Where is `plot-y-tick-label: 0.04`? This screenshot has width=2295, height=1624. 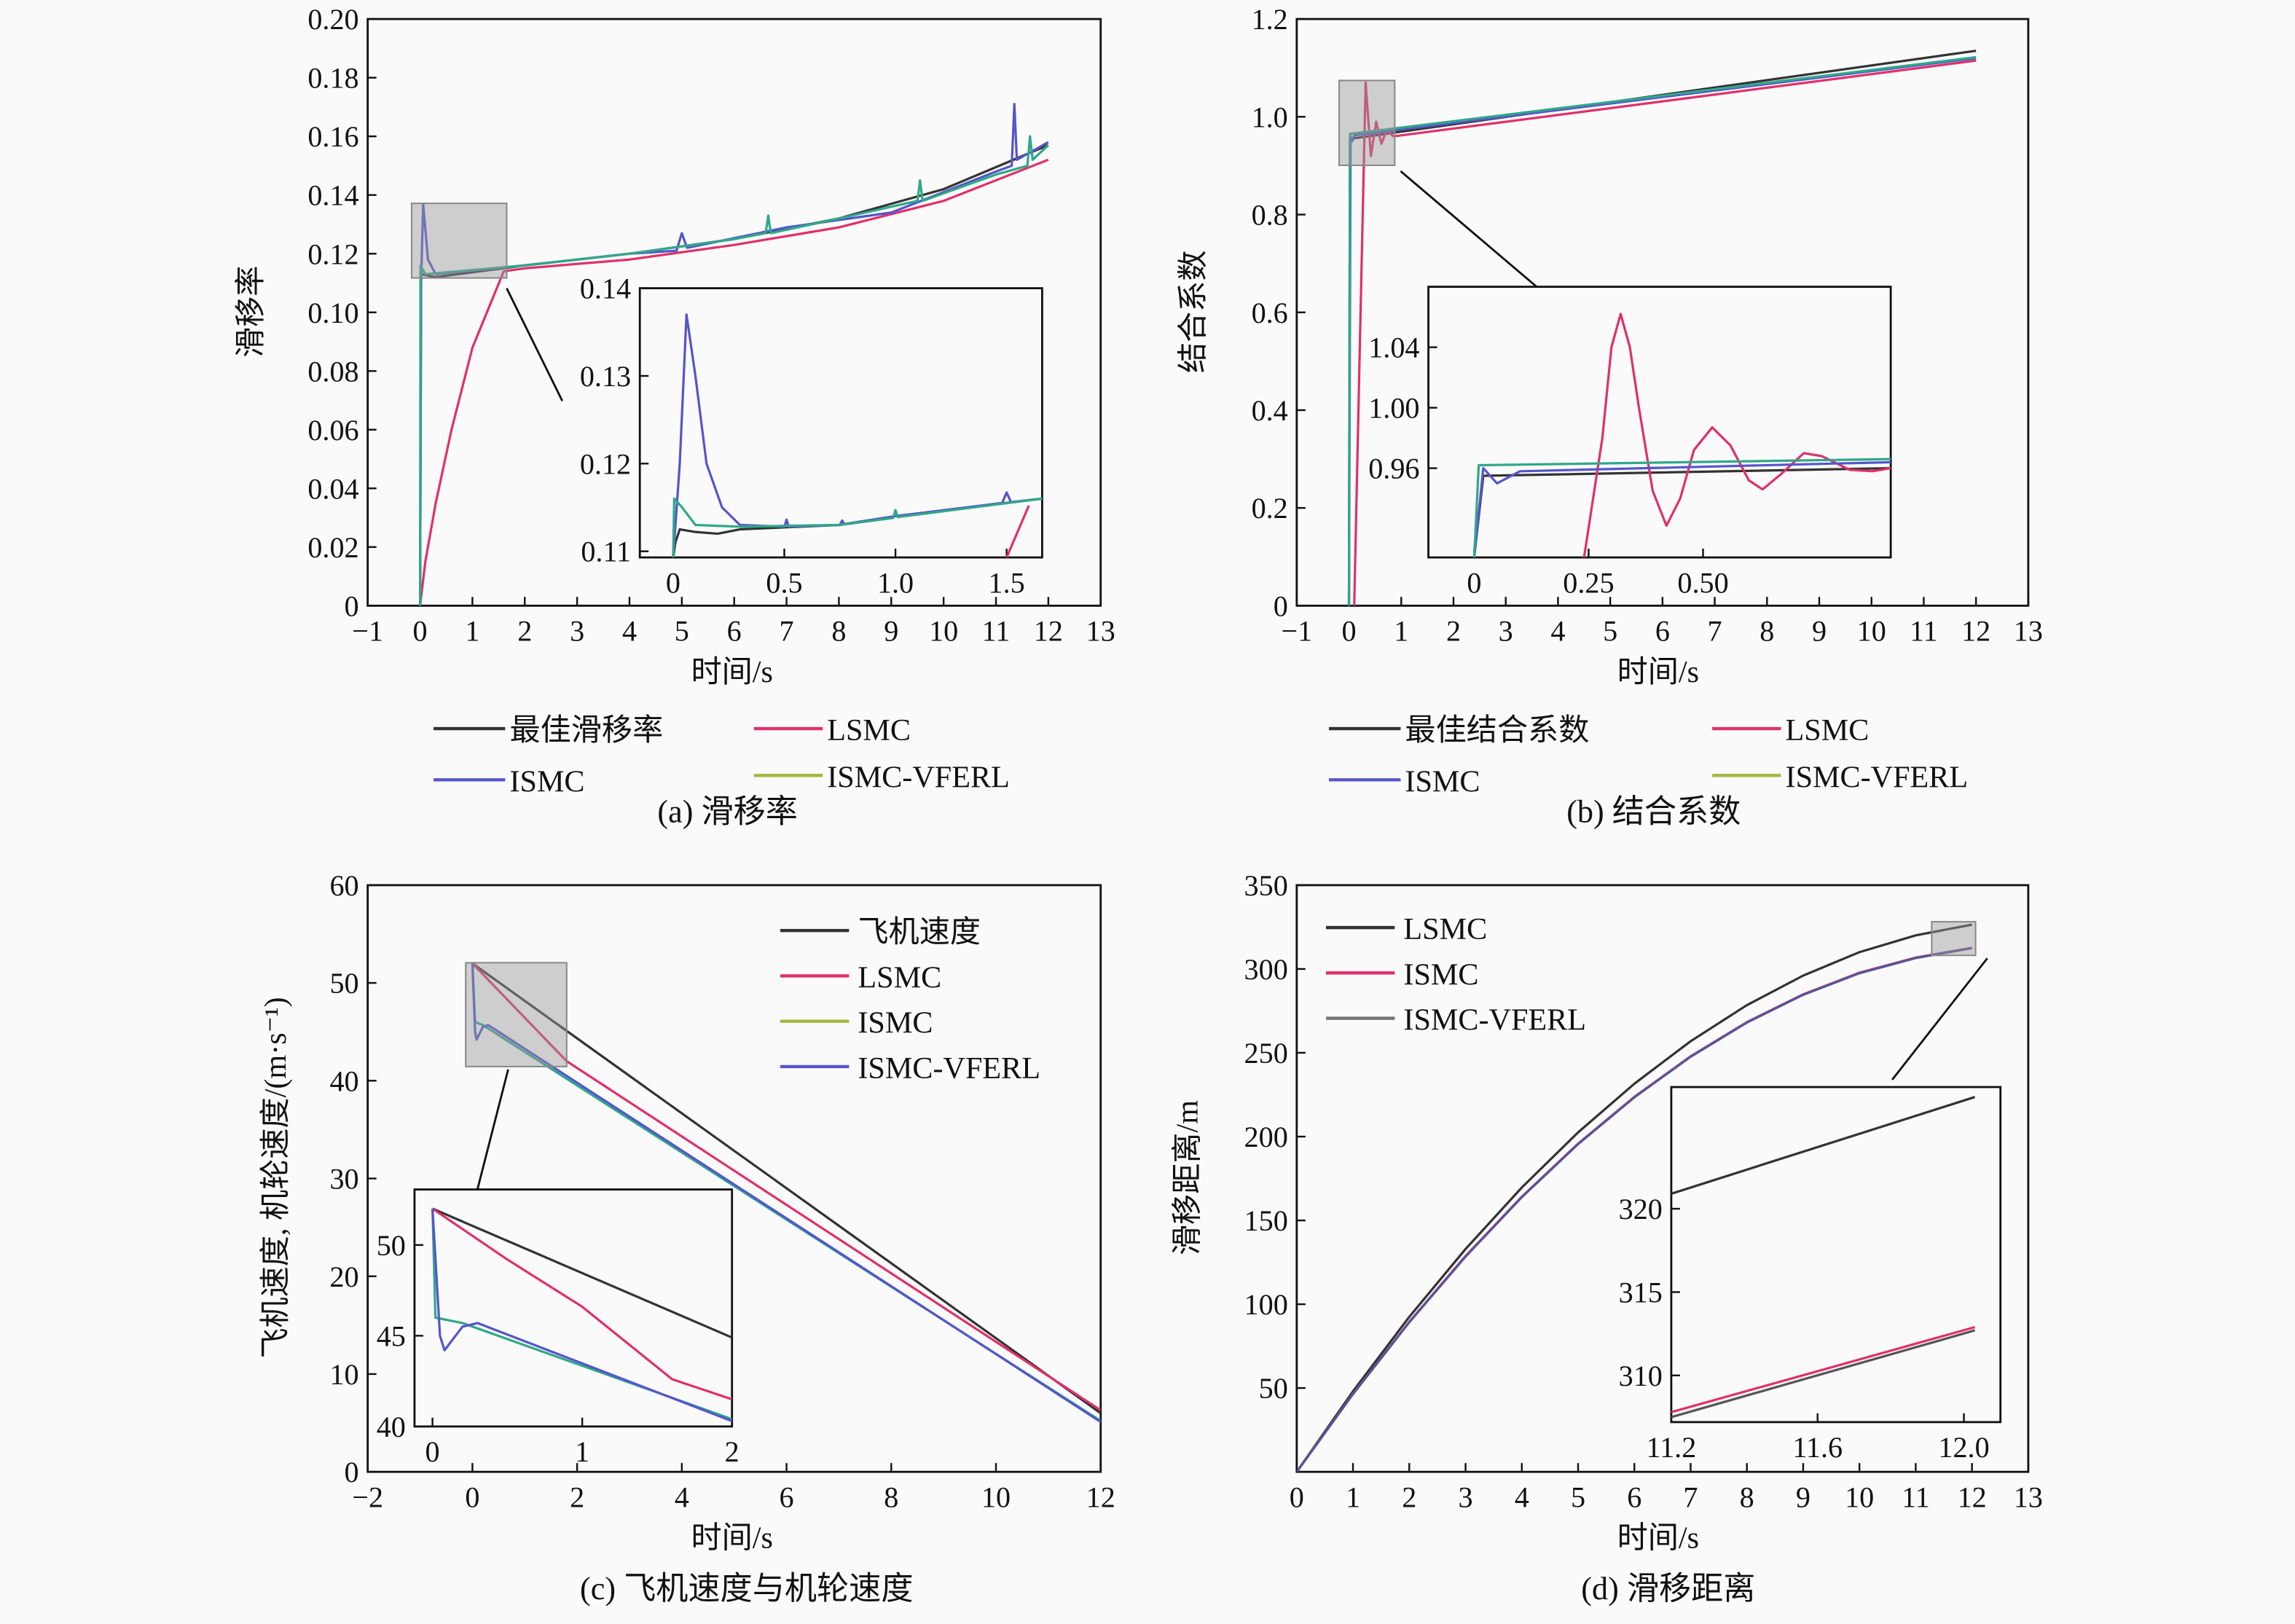 plot-y-tick-label: 0.04 is located at coordinates (332, 488).